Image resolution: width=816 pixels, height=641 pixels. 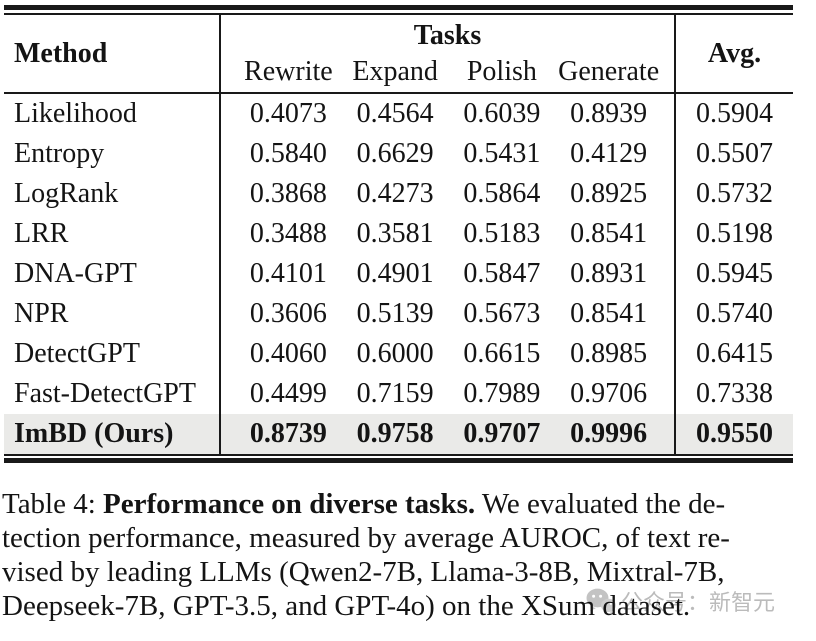 What do you see at coordinates (609, 433) in the screenshot?
I see `value-cell: 0.9996` at bounding box center [609, 433].